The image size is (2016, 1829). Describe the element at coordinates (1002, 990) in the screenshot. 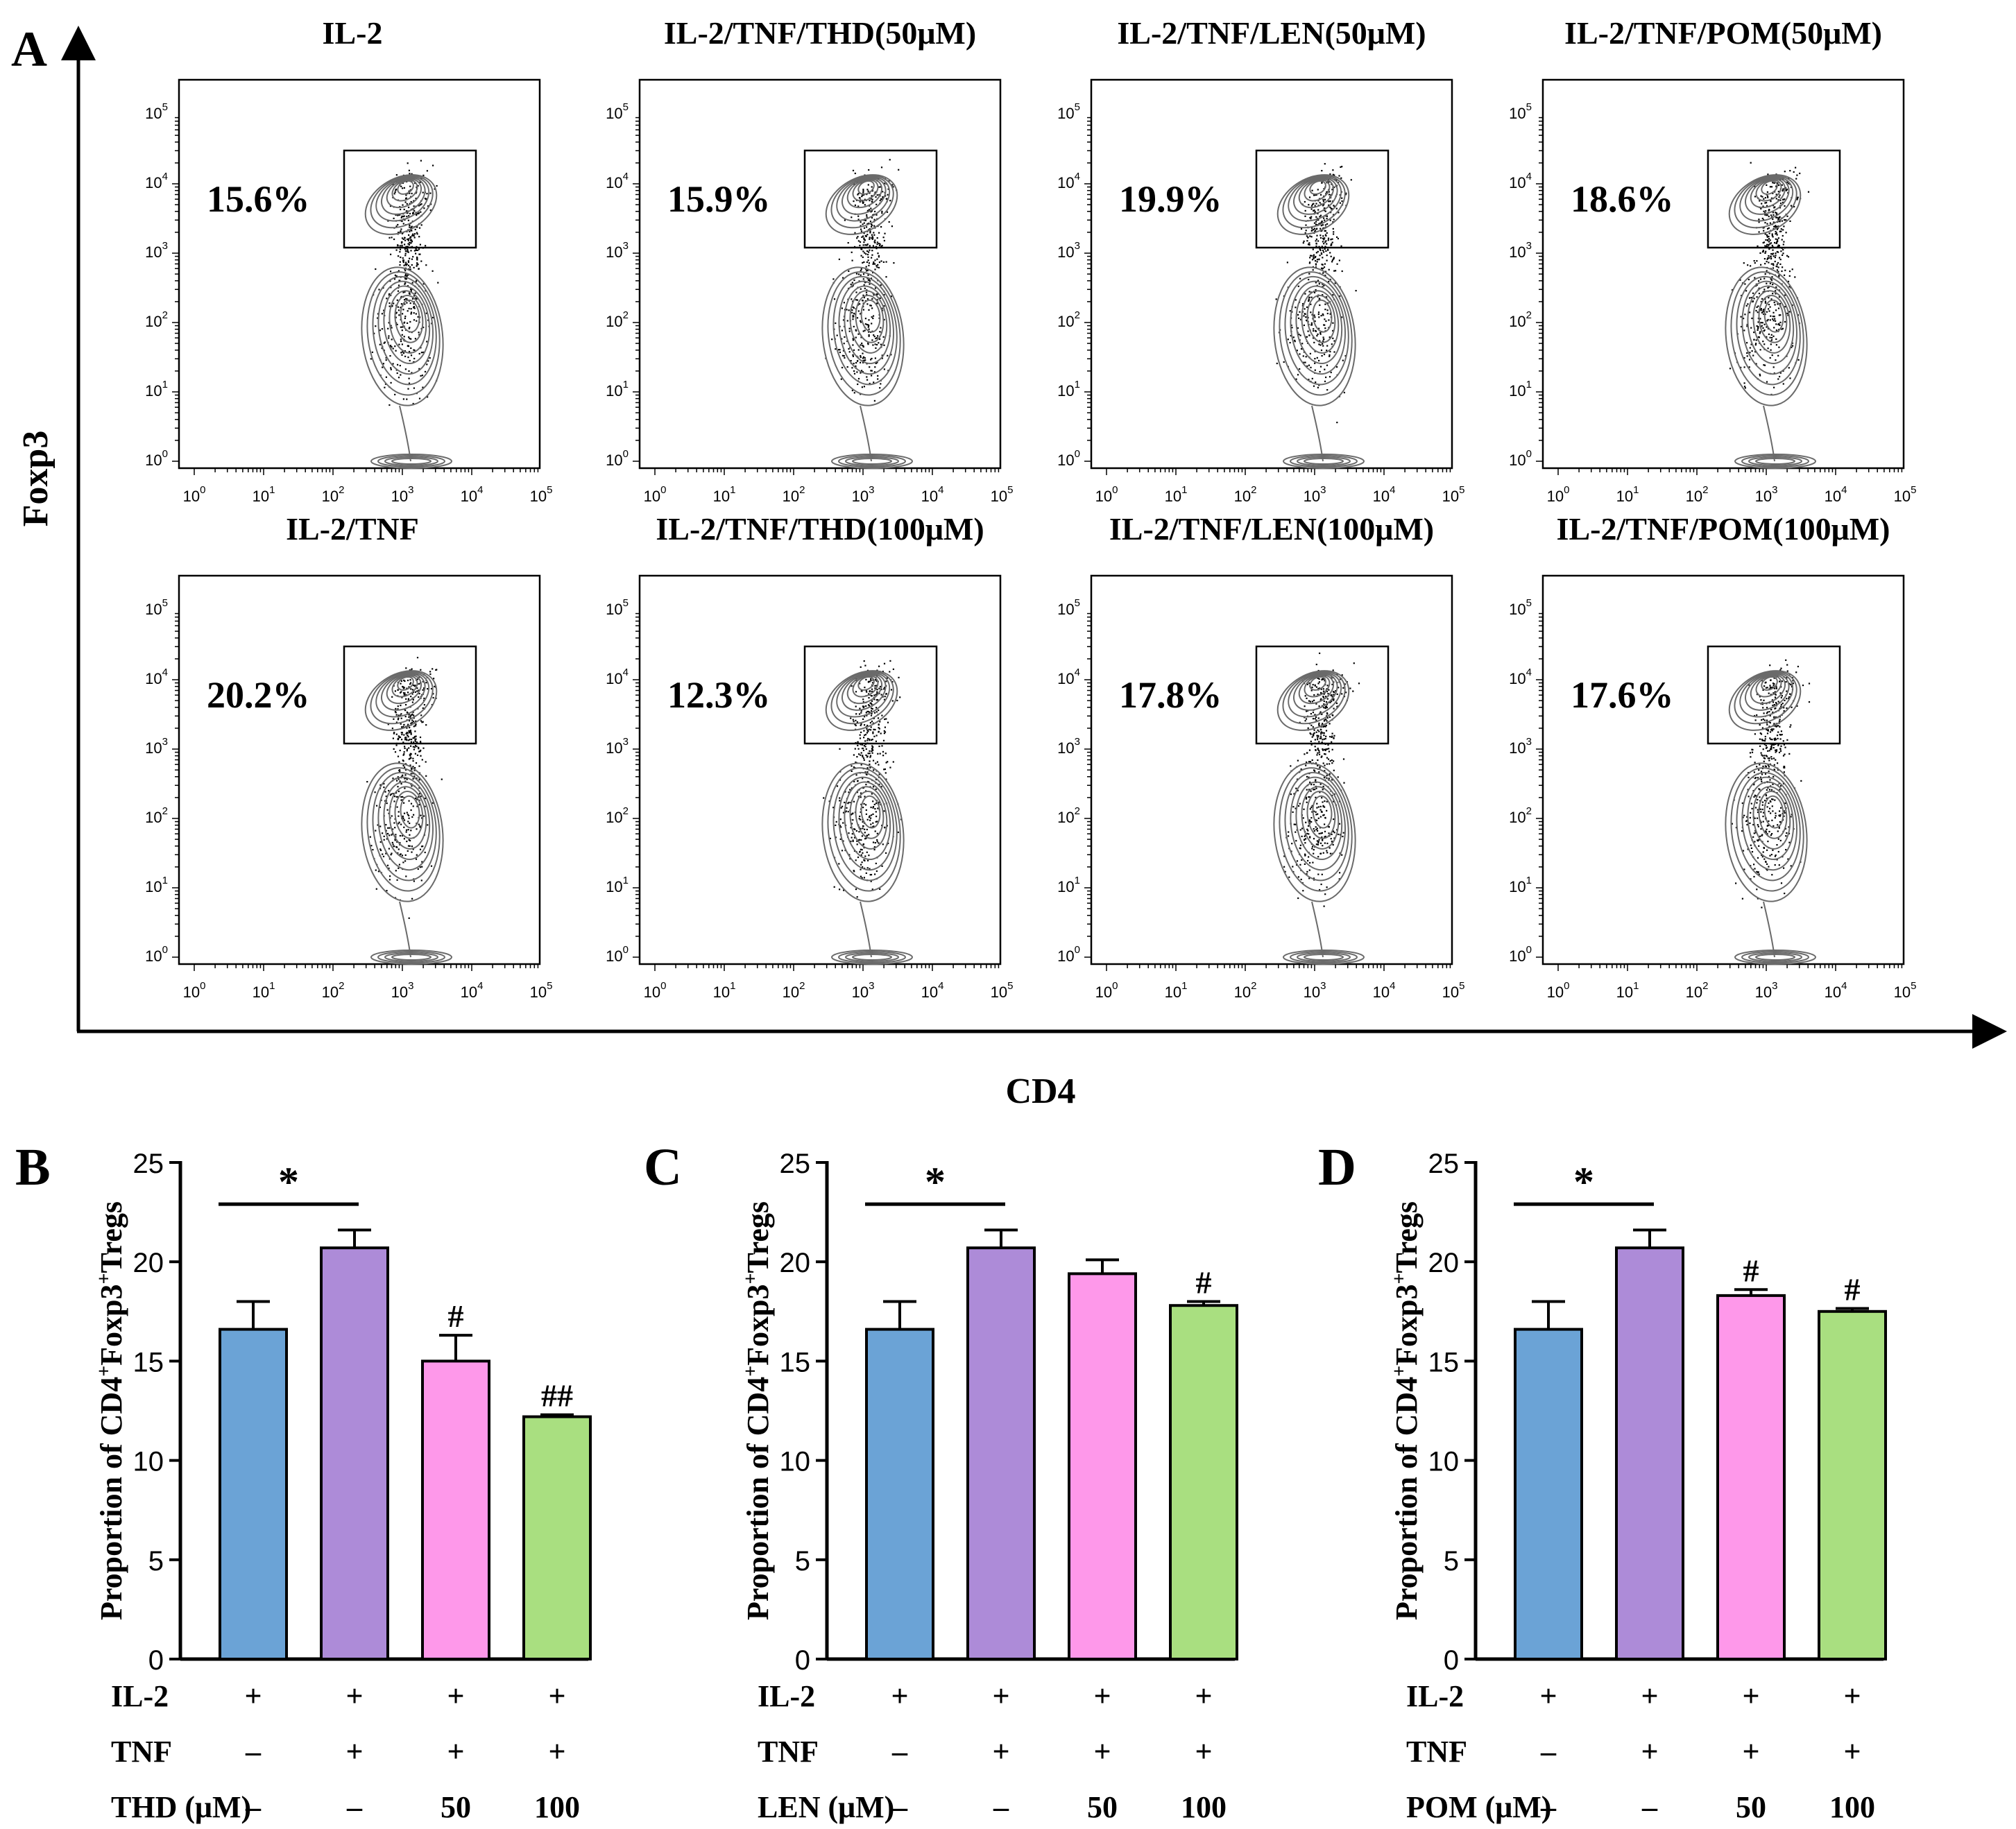

I see `x-tick-label: 10⁵` at that location.